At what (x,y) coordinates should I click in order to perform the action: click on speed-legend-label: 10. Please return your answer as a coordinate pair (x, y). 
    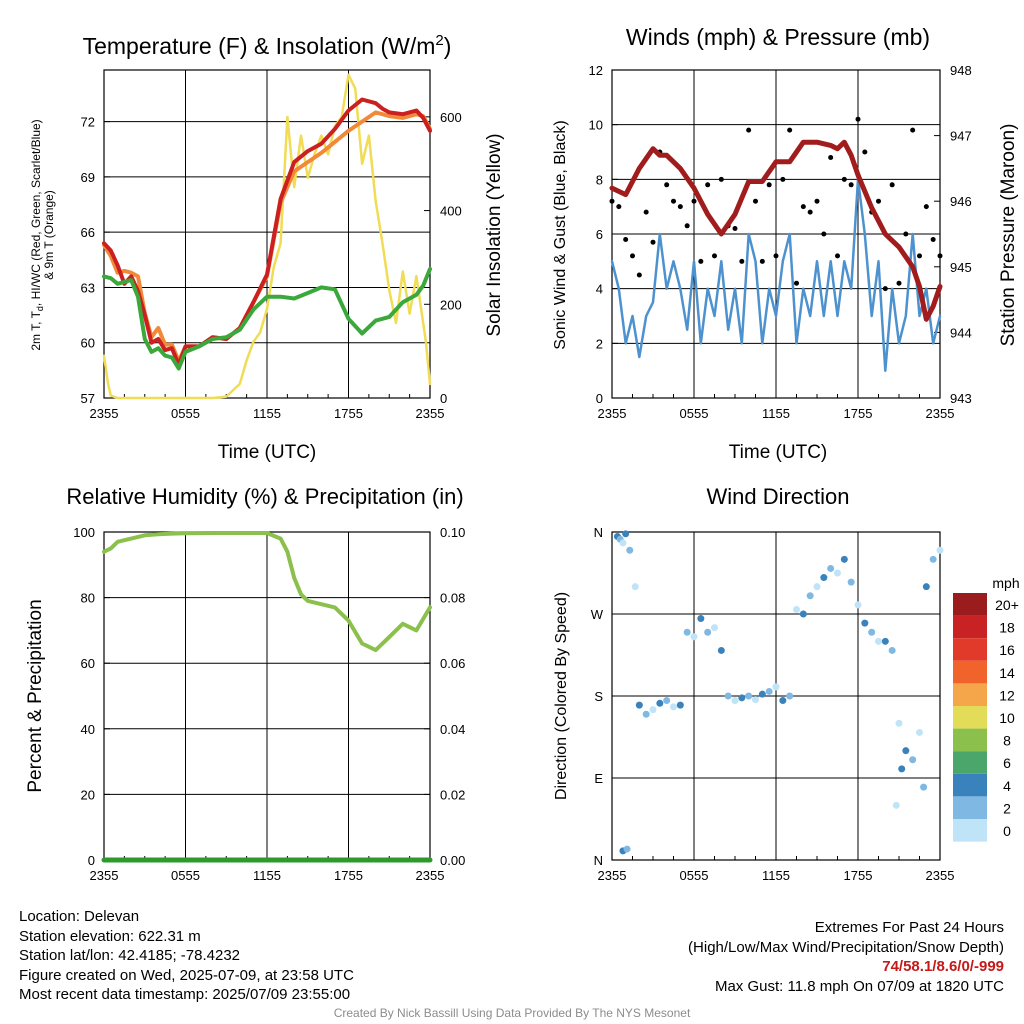
    Looking at the image, I should click on (1007, 718).